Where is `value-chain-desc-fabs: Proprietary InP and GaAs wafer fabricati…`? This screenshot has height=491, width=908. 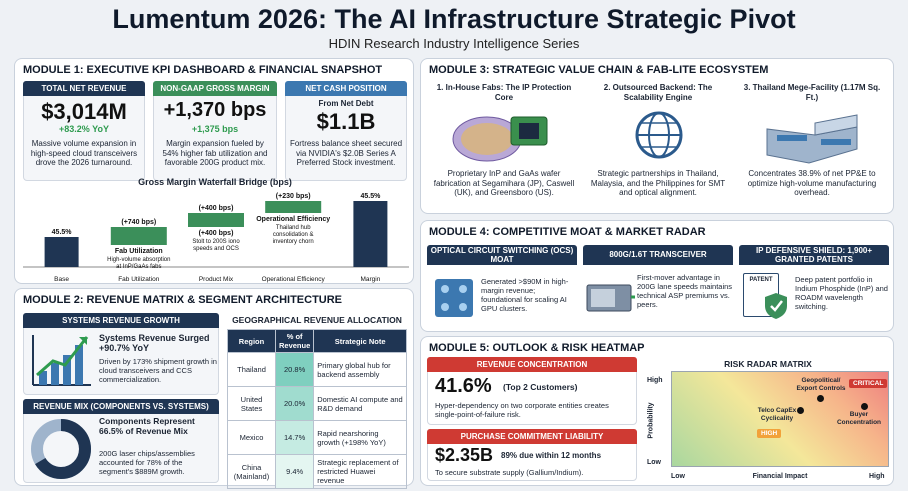 value-chain-desc-fabs: Proprietary InP and GaAs wafer fabricati… is located at coordinates (504, 183).